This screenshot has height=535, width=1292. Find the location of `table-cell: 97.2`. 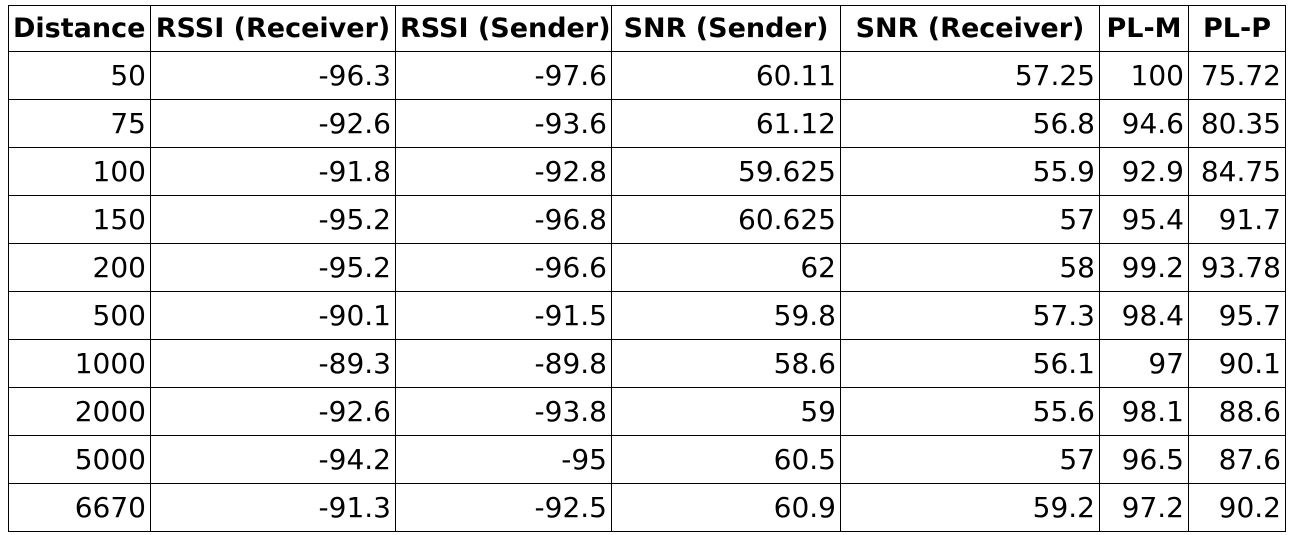

table-cell: 97.2 is located at coordinates (1144, 507).